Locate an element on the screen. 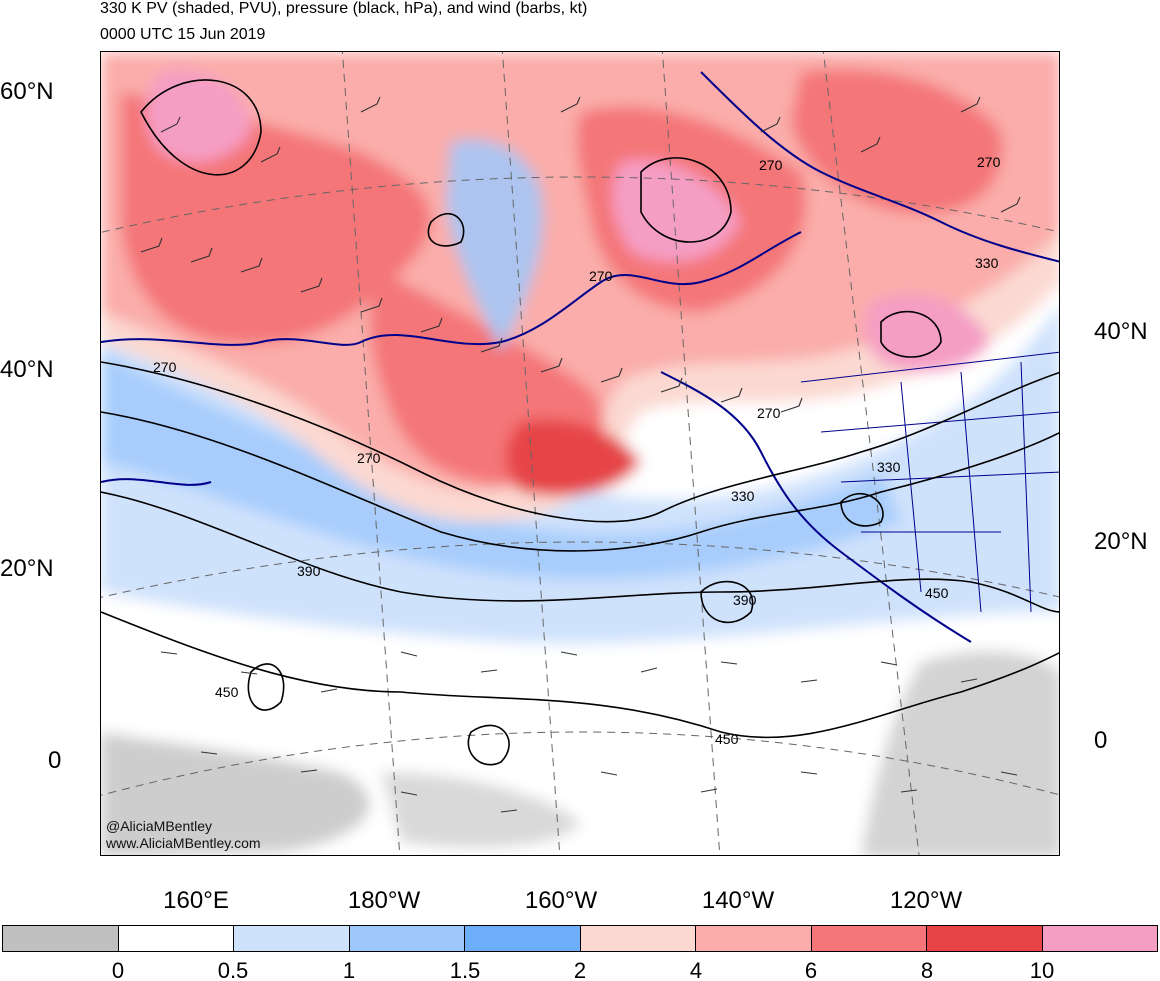 This screenshot has width=1160, height=981. colorbar-label: 8 is located at coordinates (927, 969).